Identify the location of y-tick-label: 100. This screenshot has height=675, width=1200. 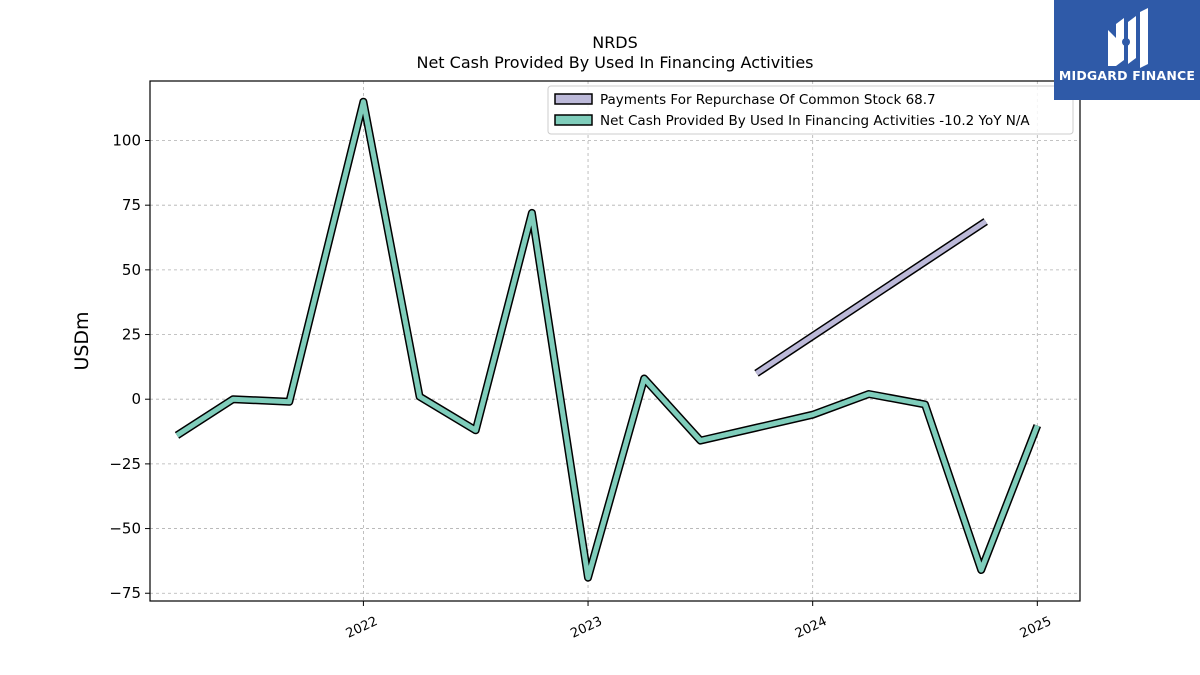
(126, 141).